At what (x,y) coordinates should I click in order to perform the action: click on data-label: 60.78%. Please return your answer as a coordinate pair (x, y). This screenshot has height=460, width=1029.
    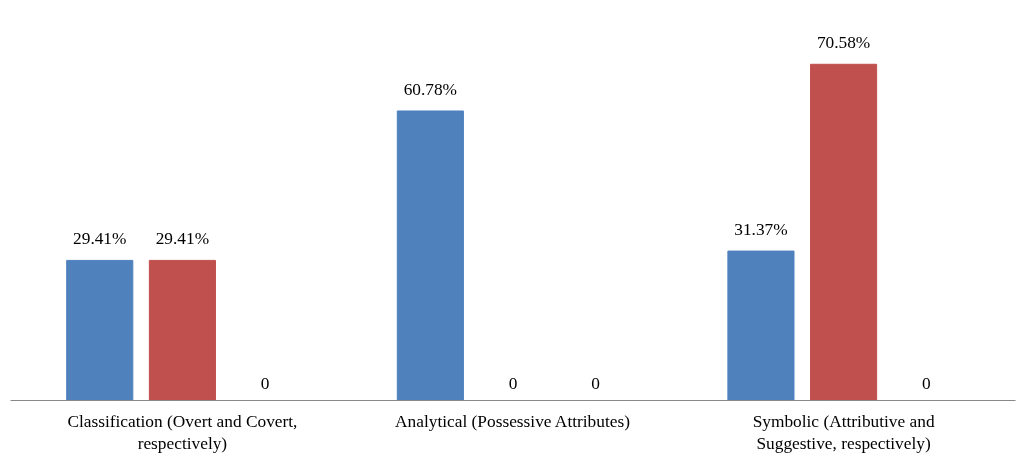
    Looking at the image, I should click on (430, 89).